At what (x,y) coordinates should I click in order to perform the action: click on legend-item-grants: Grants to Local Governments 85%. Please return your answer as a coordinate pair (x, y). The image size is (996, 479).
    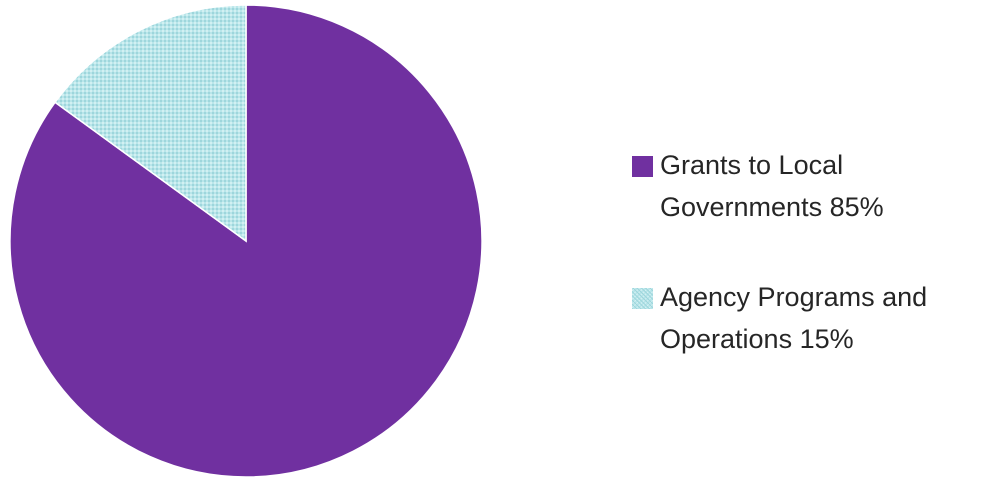
    Looking at the image, I should click on (812, 186).